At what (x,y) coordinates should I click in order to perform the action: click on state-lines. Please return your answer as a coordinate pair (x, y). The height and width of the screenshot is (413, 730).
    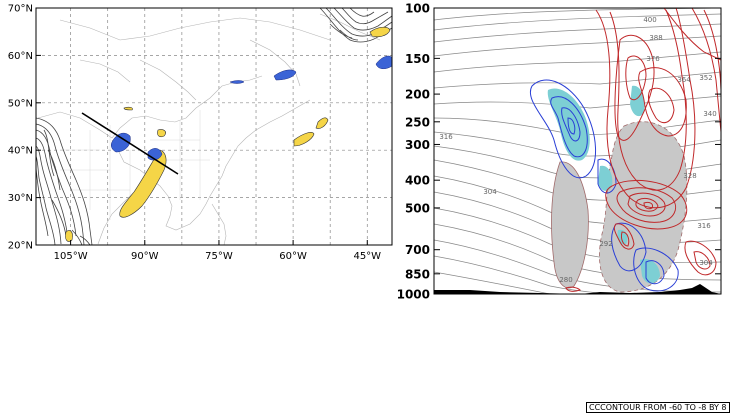
    Looking at the image, I should click on (135, 165).